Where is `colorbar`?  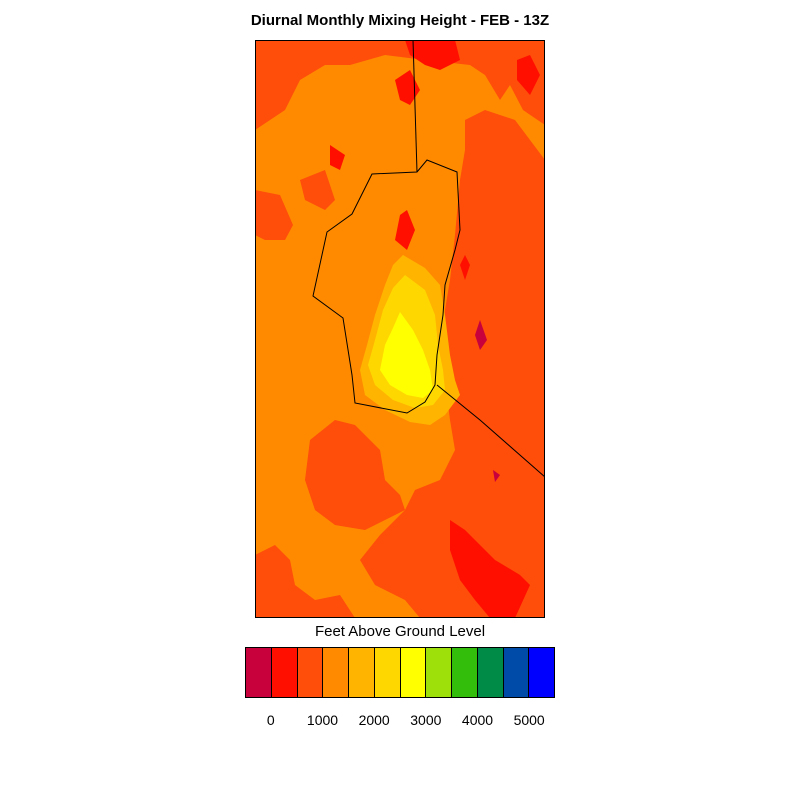 colorbar is located at coordinates (400, 672).